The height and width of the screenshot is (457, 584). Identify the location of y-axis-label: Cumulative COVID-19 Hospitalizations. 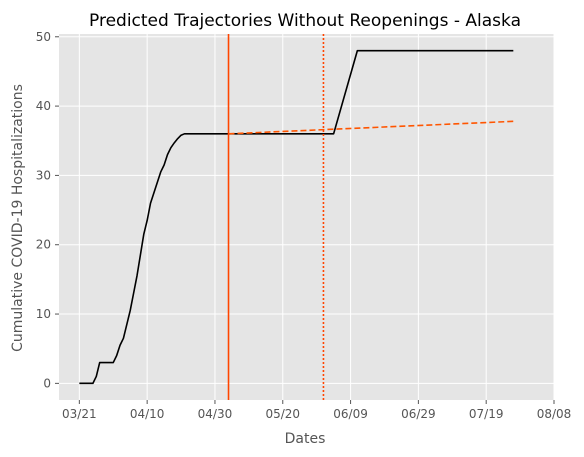
(18, 218).